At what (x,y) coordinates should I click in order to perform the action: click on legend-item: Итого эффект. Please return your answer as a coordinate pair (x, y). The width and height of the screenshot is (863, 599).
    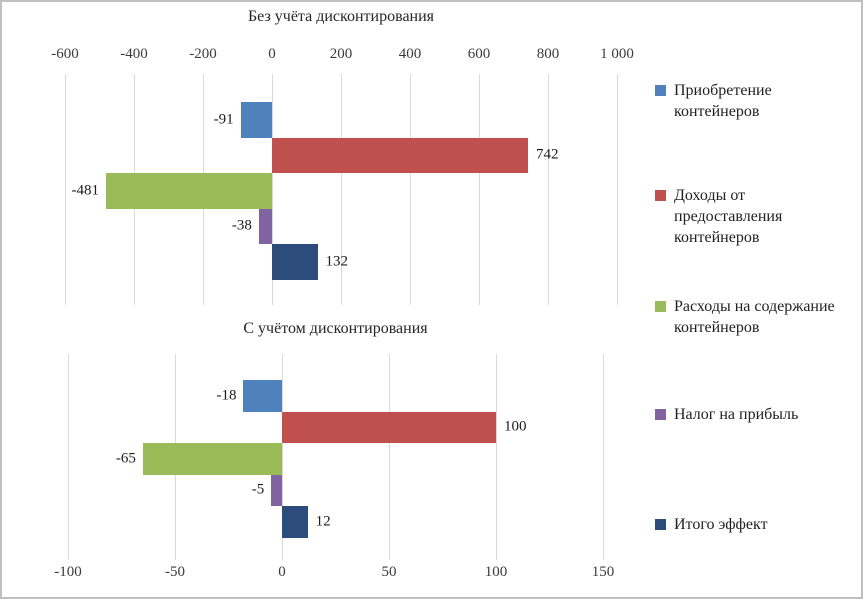
    Looking at the image, I should click on (755, 524).